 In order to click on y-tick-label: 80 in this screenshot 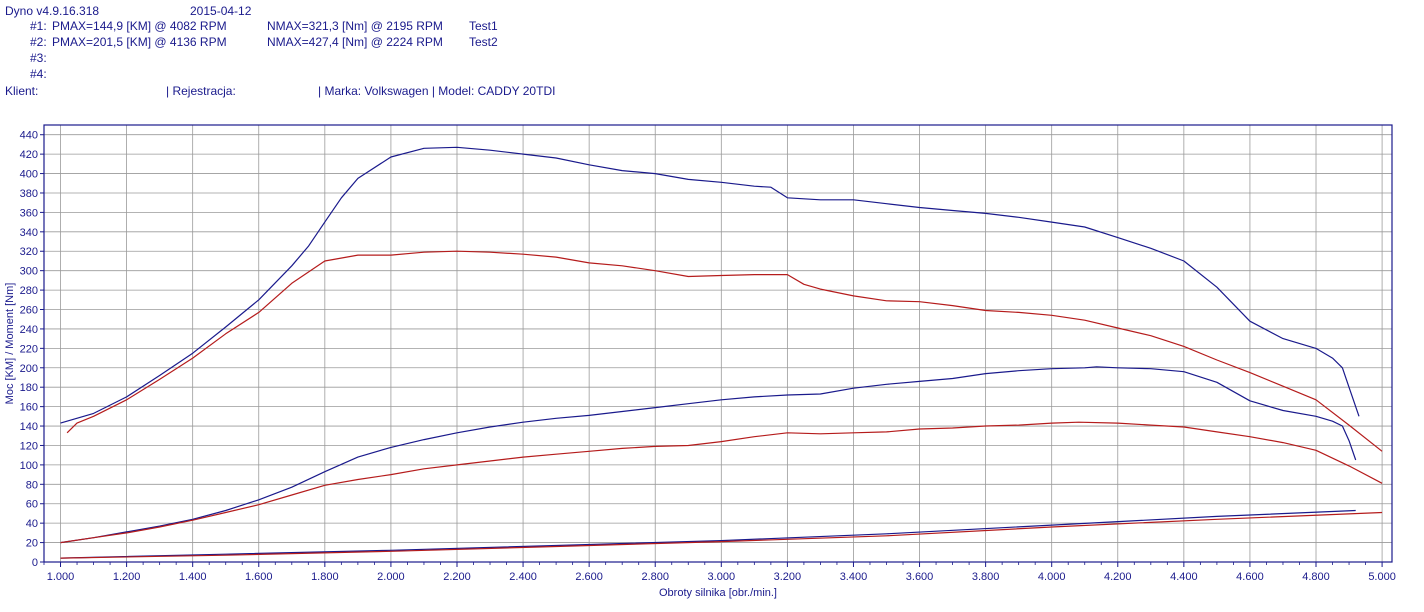, I will do `click(32, 485)`.